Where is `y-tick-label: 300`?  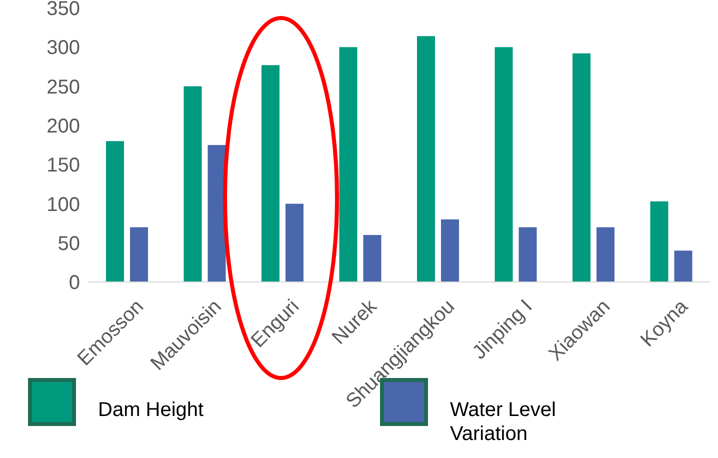
y-tick-label: 300 is located at coordinates (63, 48).